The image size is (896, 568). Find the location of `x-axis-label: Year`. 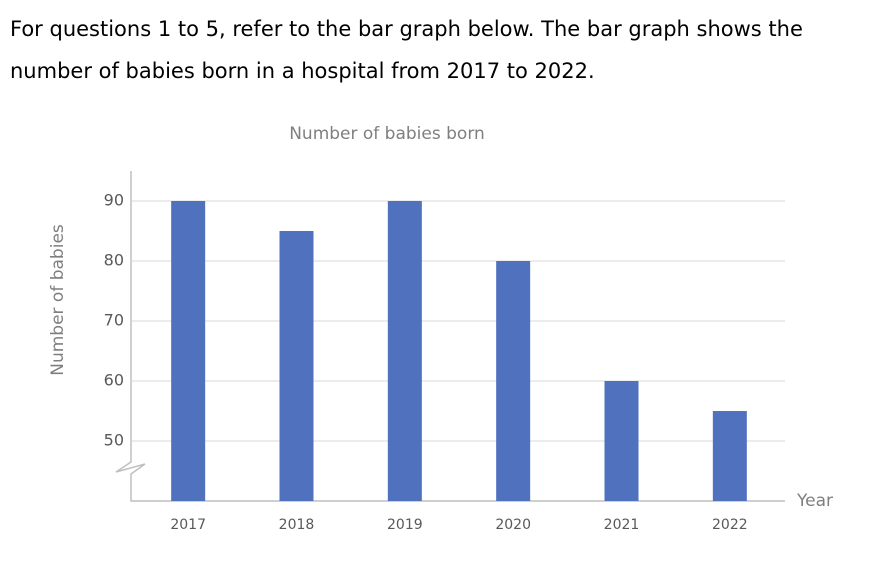

x-axis-label: Year is located at coordinates (814, 501).